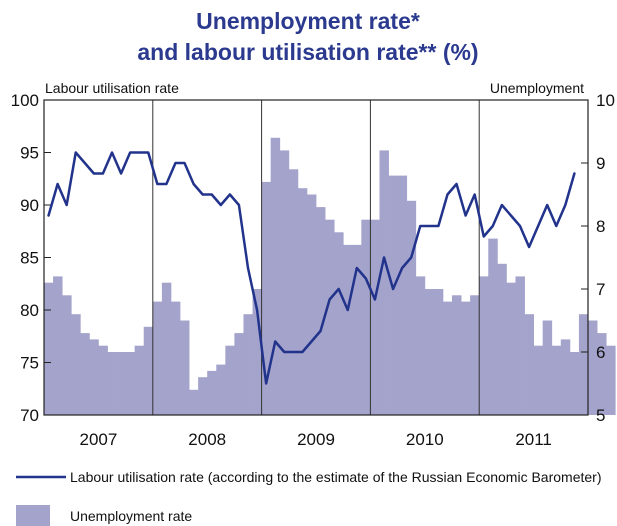 The height and width of the screenshot is (526, 617). What do you see at coordinates (207, 439) in the screenshot?
I see `year-label: 2008` at bounding box center [207, 439].